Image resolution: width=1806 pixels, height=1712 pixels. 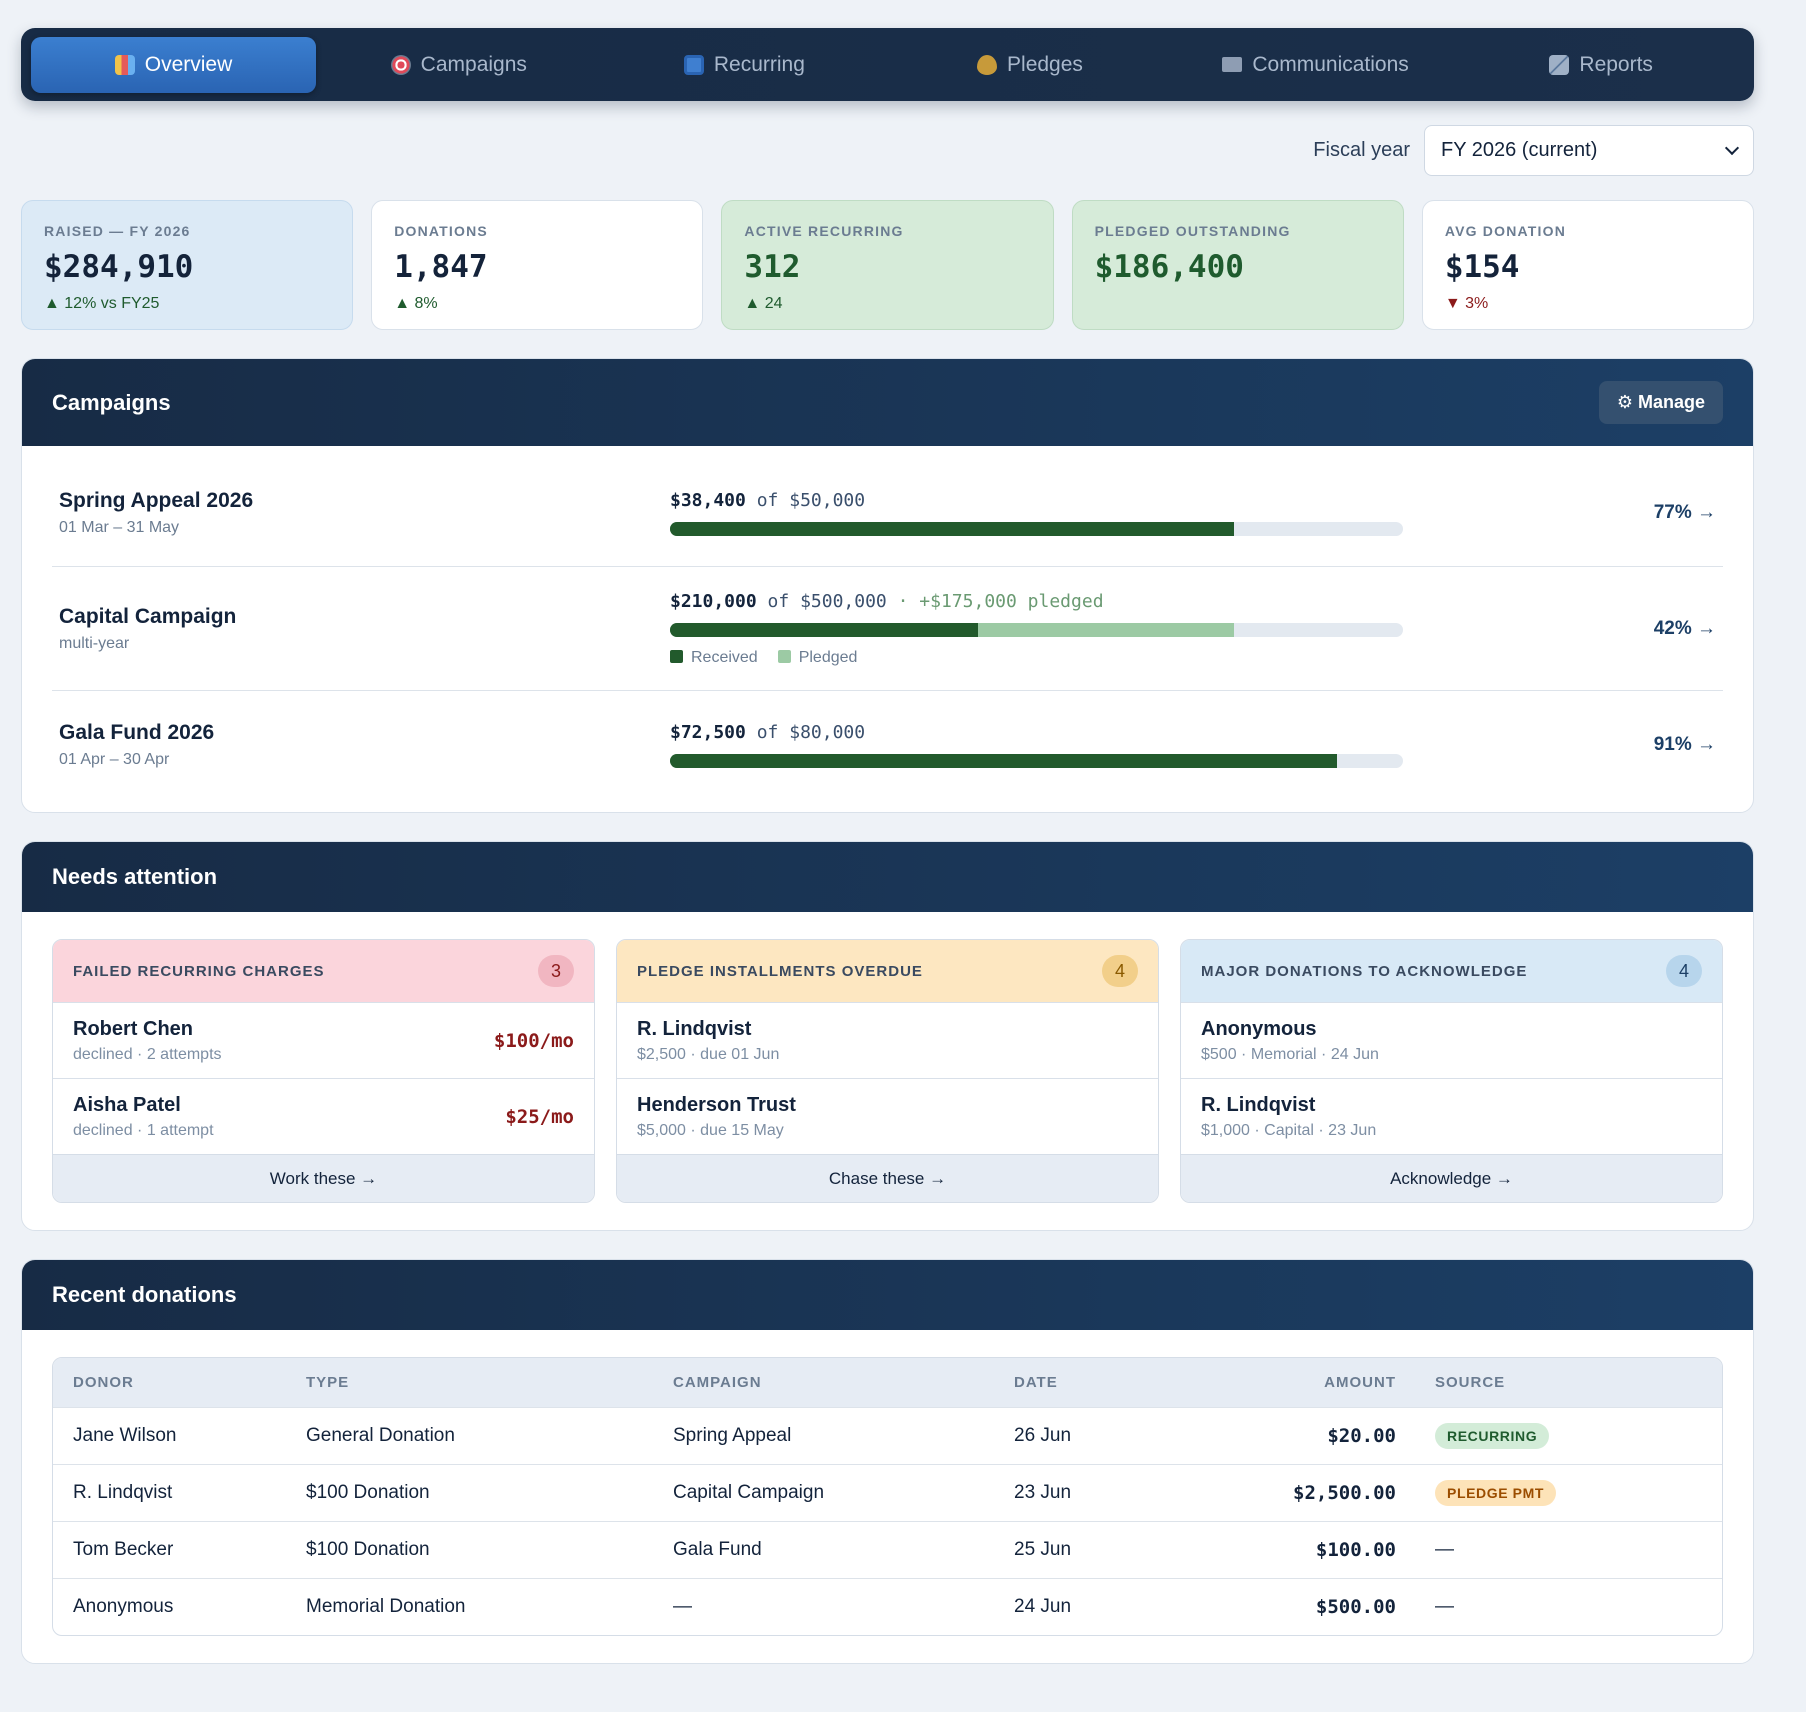 I want to click on acknowledge-button: Acknowledge →, so click(x=1451, y=1178).